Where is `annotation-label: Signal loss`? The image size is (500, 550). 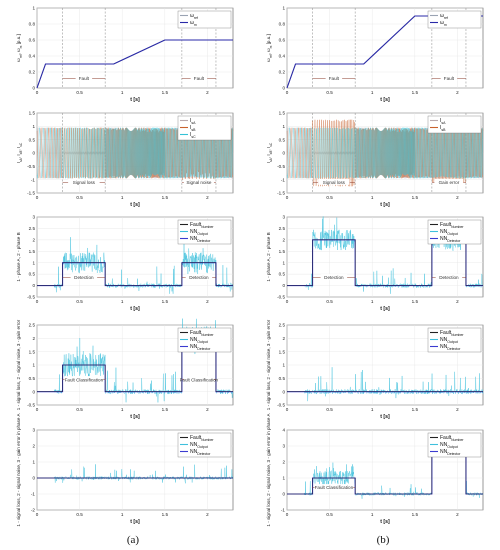 annotation-label: Signal loss is located at coordinates (334, 182).